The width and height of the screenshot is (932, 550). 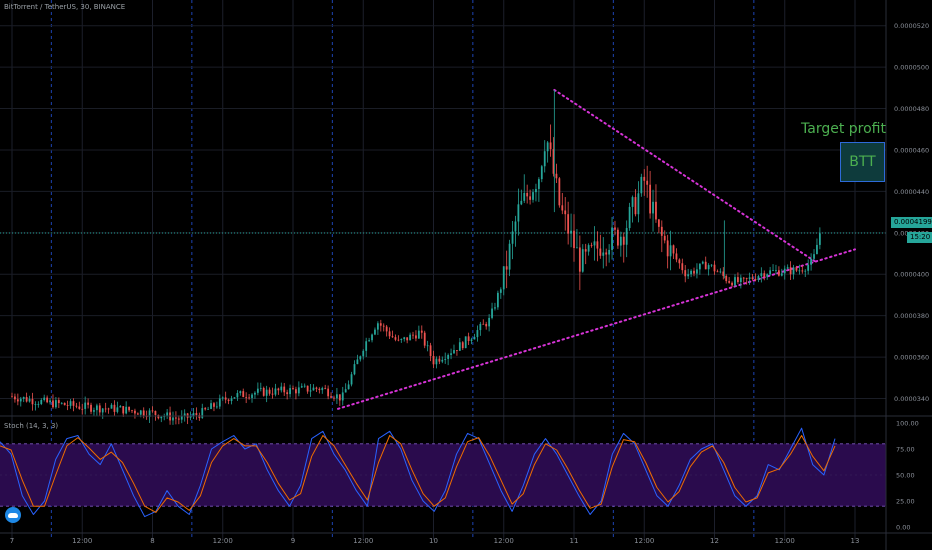 What do you see at coordinates (65, 7) in the screenshot?
I see `symbol-title: BitTorrent / TetherUS, 30, BINANCE` at bounding box center [65, 7].